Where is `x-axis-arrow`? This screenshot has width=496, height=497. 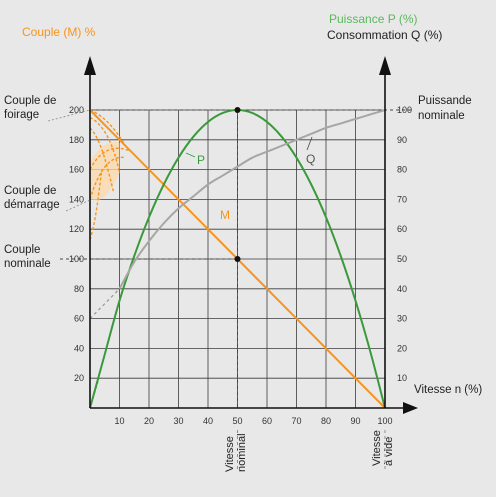 x-axis-arrow is located at coordinates (410, 408).